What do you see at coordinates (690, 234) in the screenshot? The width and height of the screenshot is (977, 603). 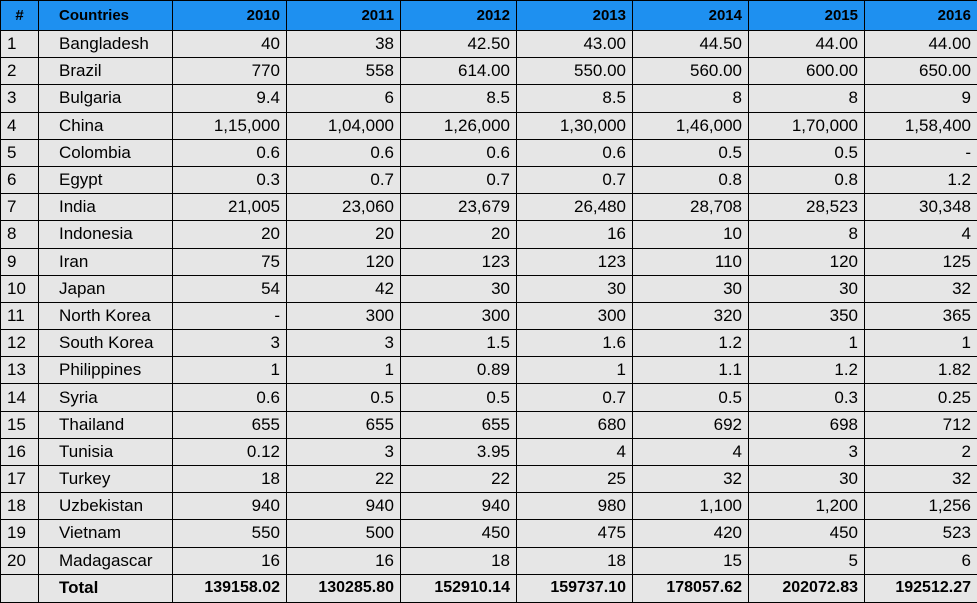 I see `value-cell: 10` at bounding box center [690, 234].